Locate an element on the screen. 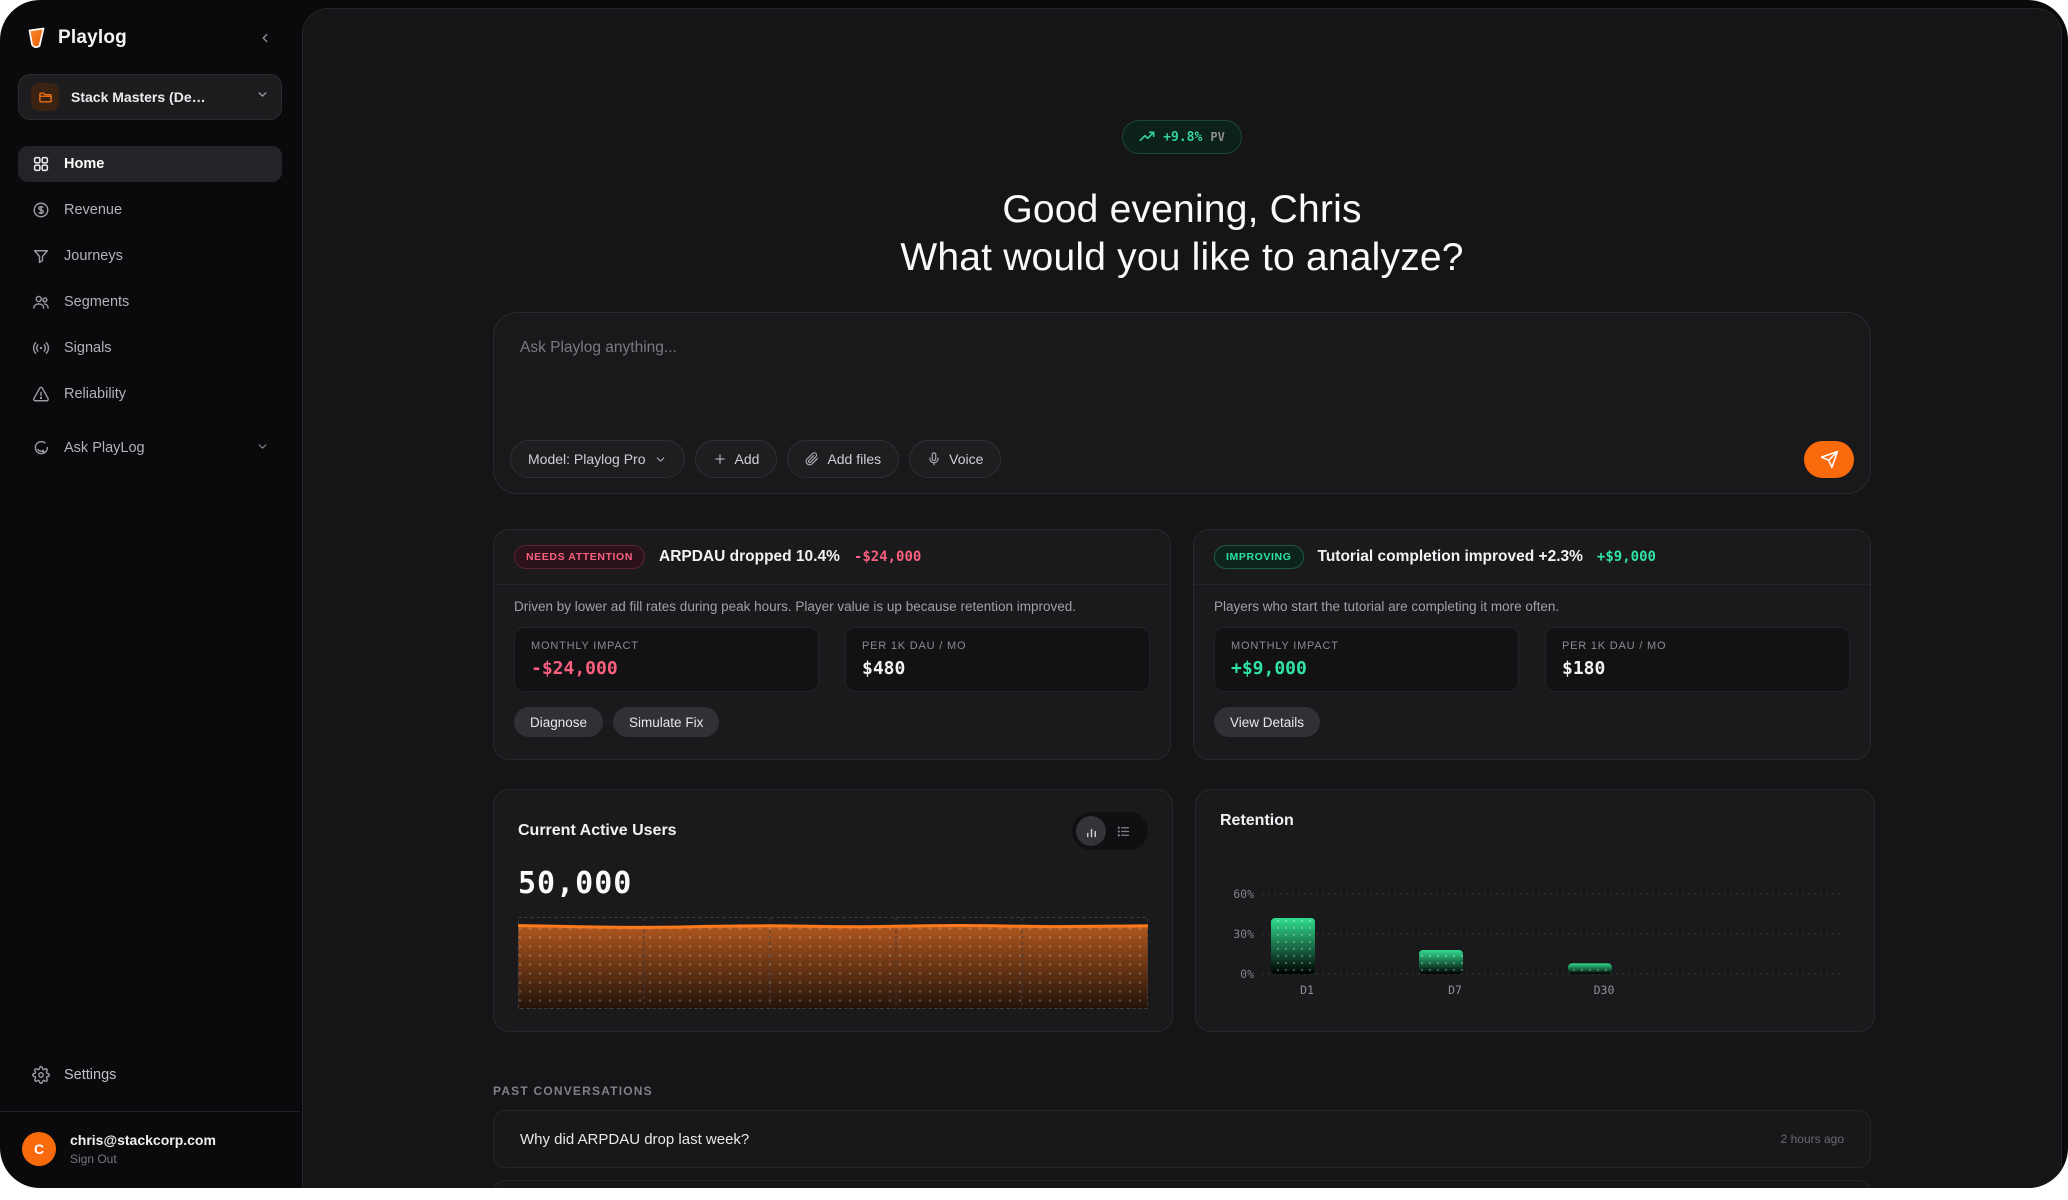 This screenshot has height=1200, width=2068. gear-icon is located at coordinates (40, 1075).